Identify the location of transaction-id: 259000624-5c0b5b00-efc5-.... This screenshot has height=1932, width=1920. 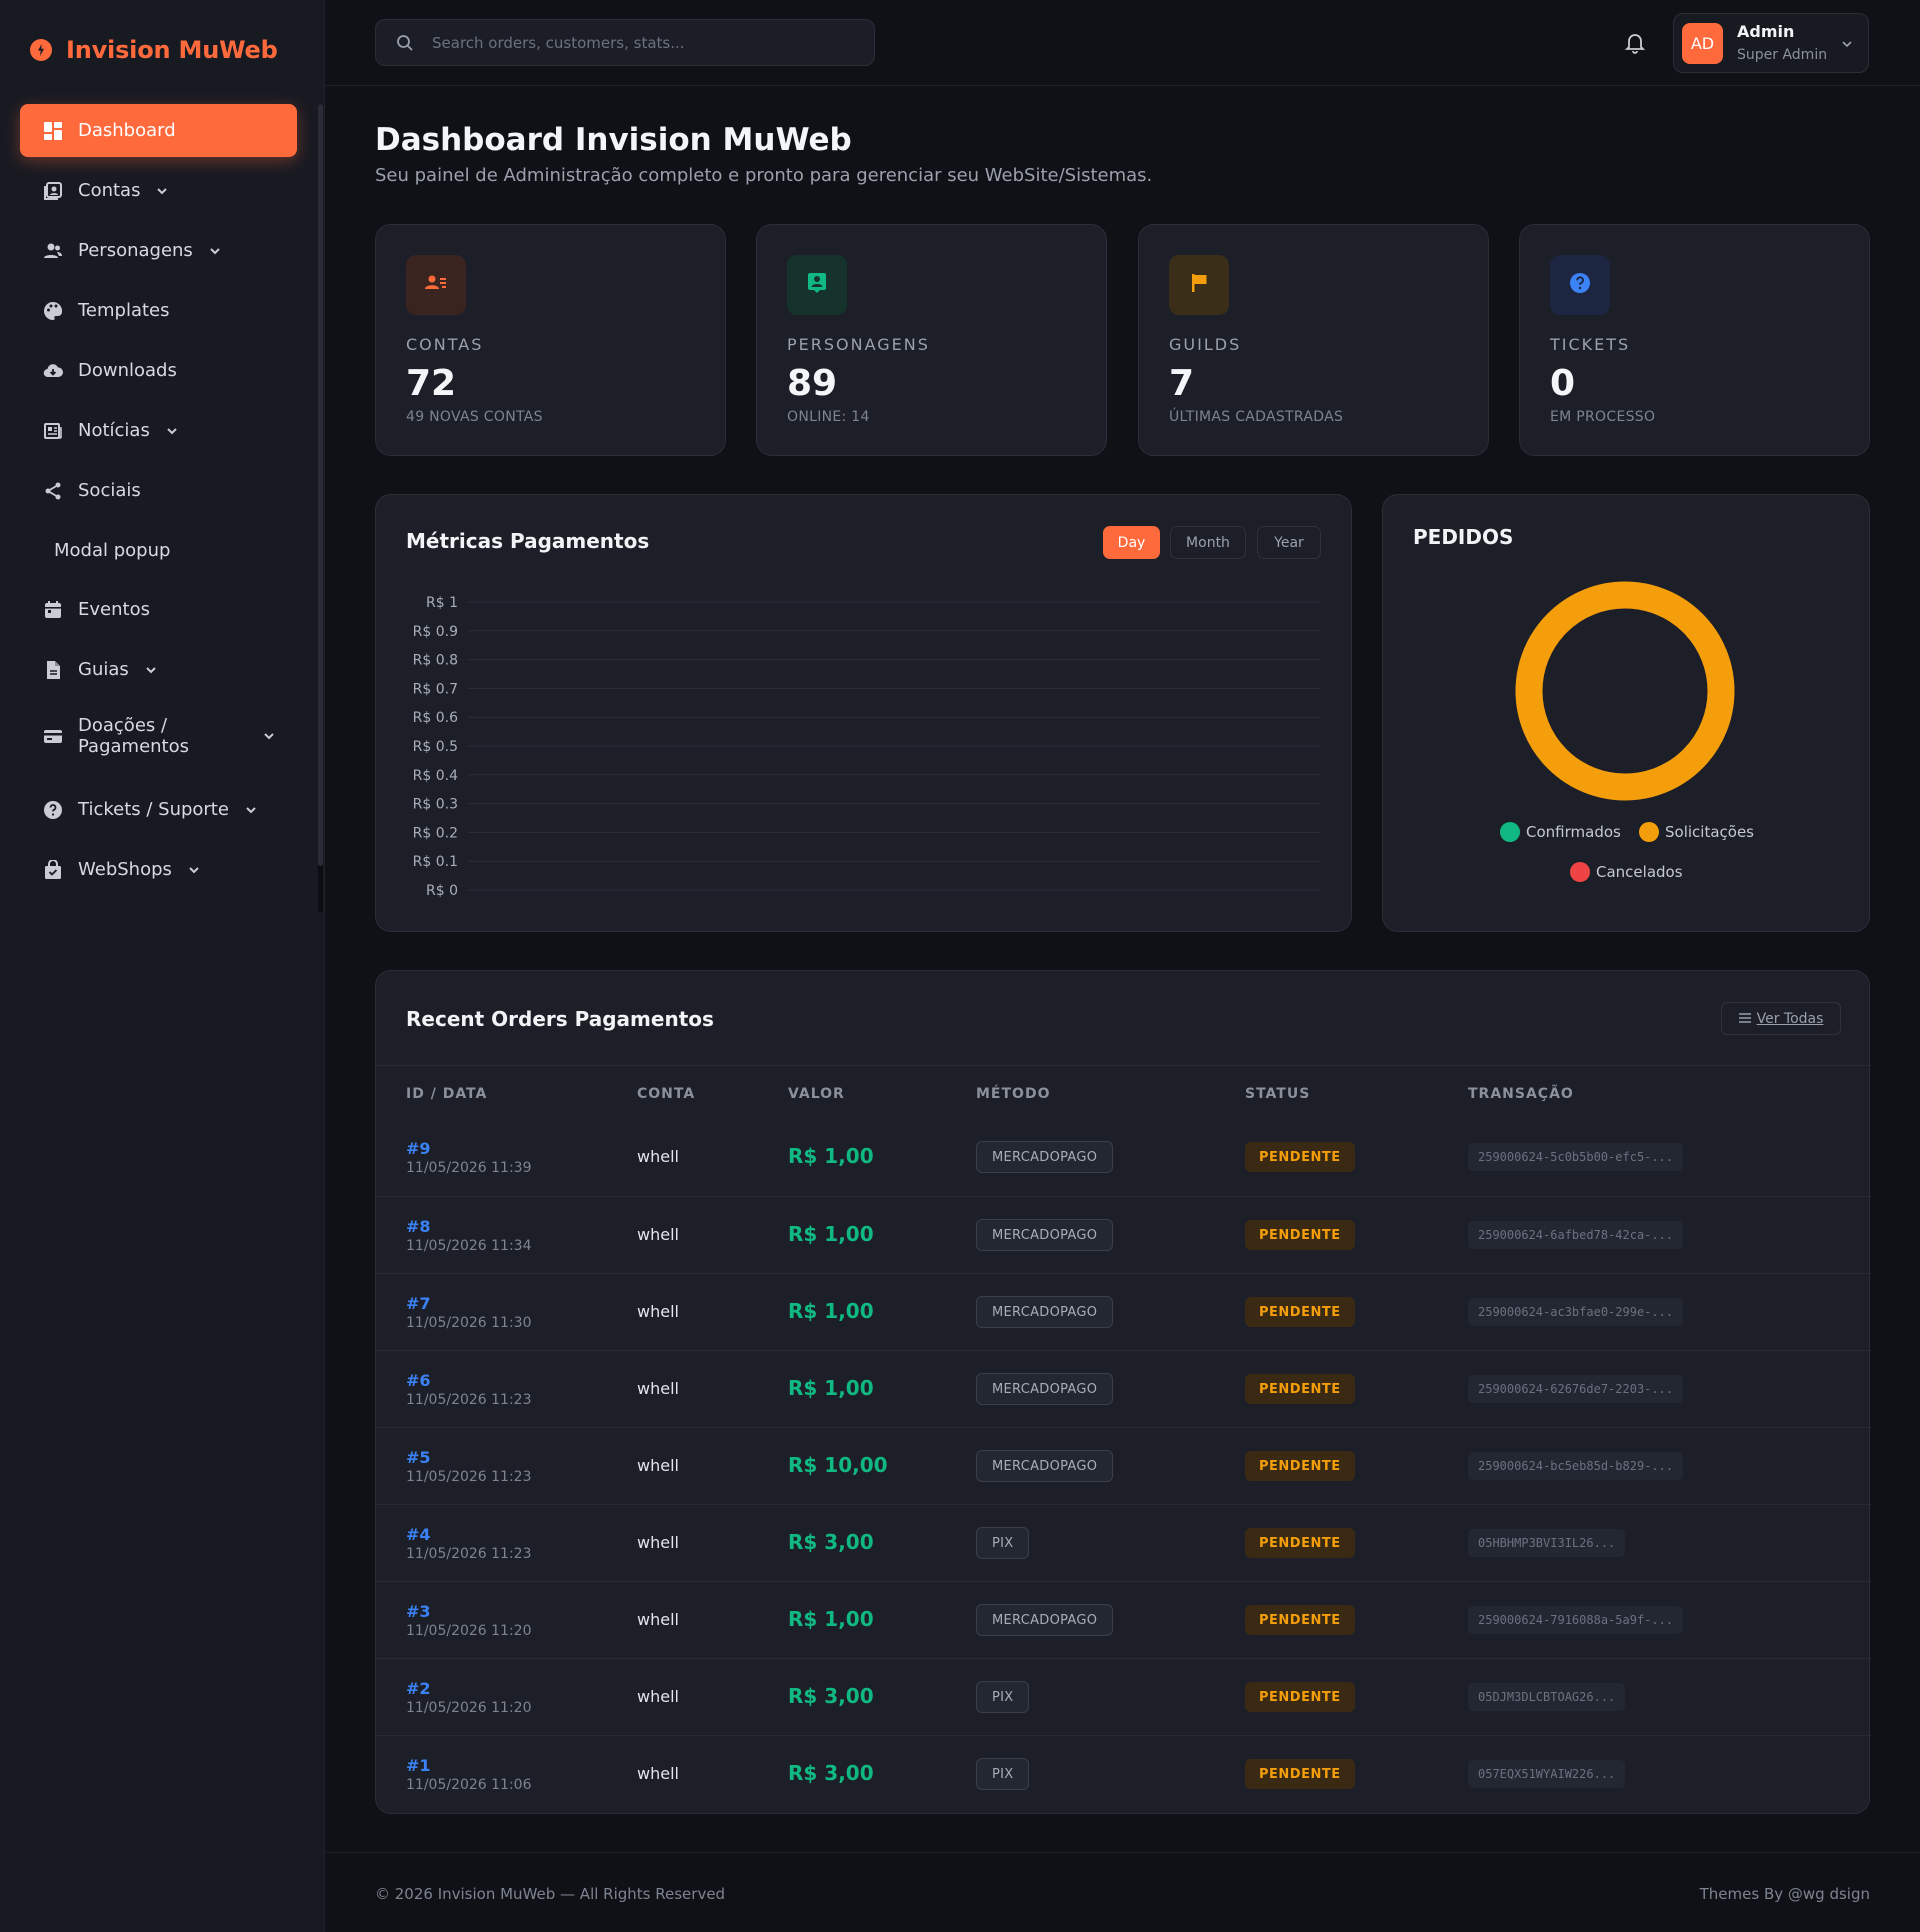
(1576, 1157).